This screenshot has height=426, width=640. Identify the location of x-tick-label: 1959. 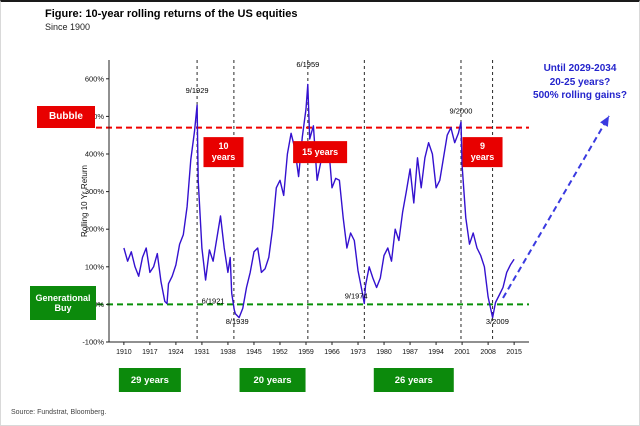
(306, 352).